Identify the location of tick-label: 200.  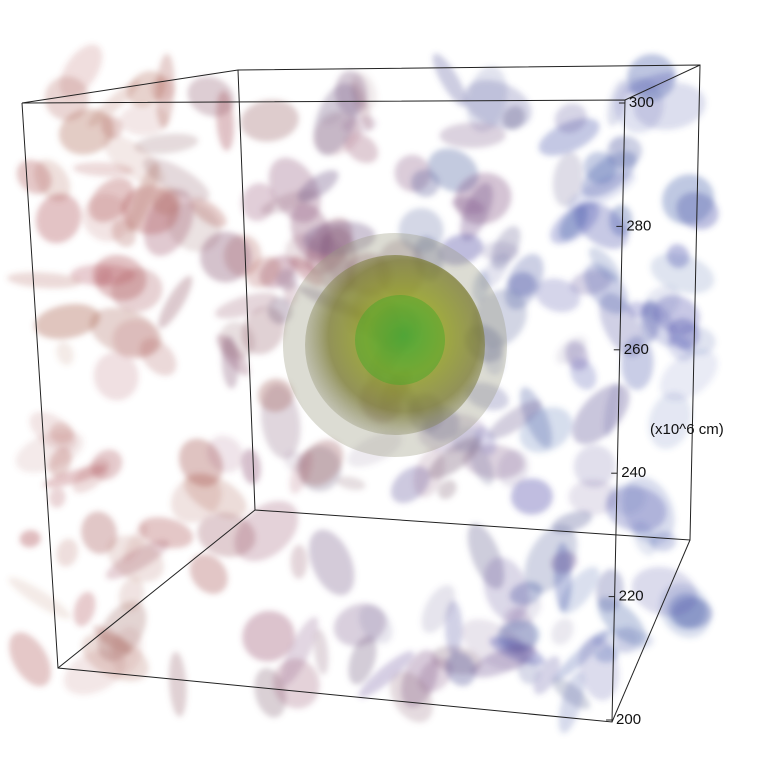
(628, 719).